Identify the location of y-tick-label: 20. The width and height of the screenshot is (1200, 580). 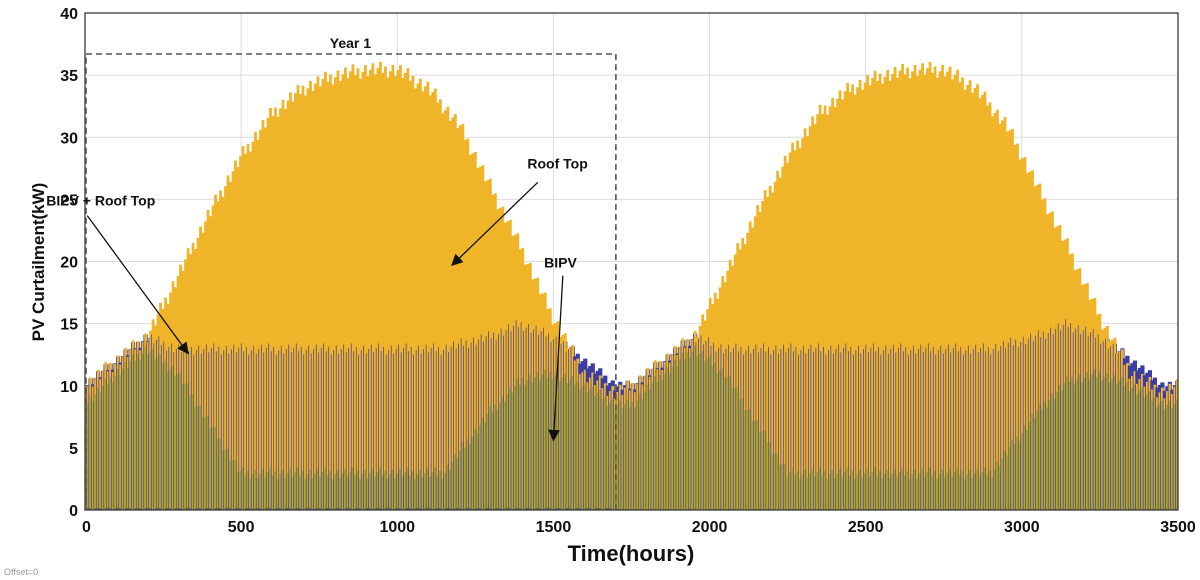
(69, 263).